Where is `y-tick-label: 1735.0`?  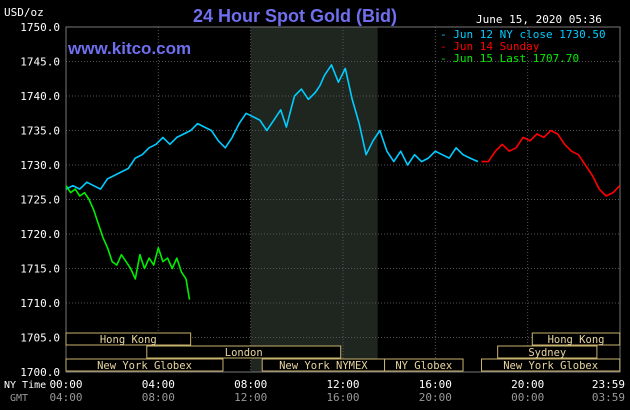 y-tick-label: 1735.0 is located at coordinates (40, 131).